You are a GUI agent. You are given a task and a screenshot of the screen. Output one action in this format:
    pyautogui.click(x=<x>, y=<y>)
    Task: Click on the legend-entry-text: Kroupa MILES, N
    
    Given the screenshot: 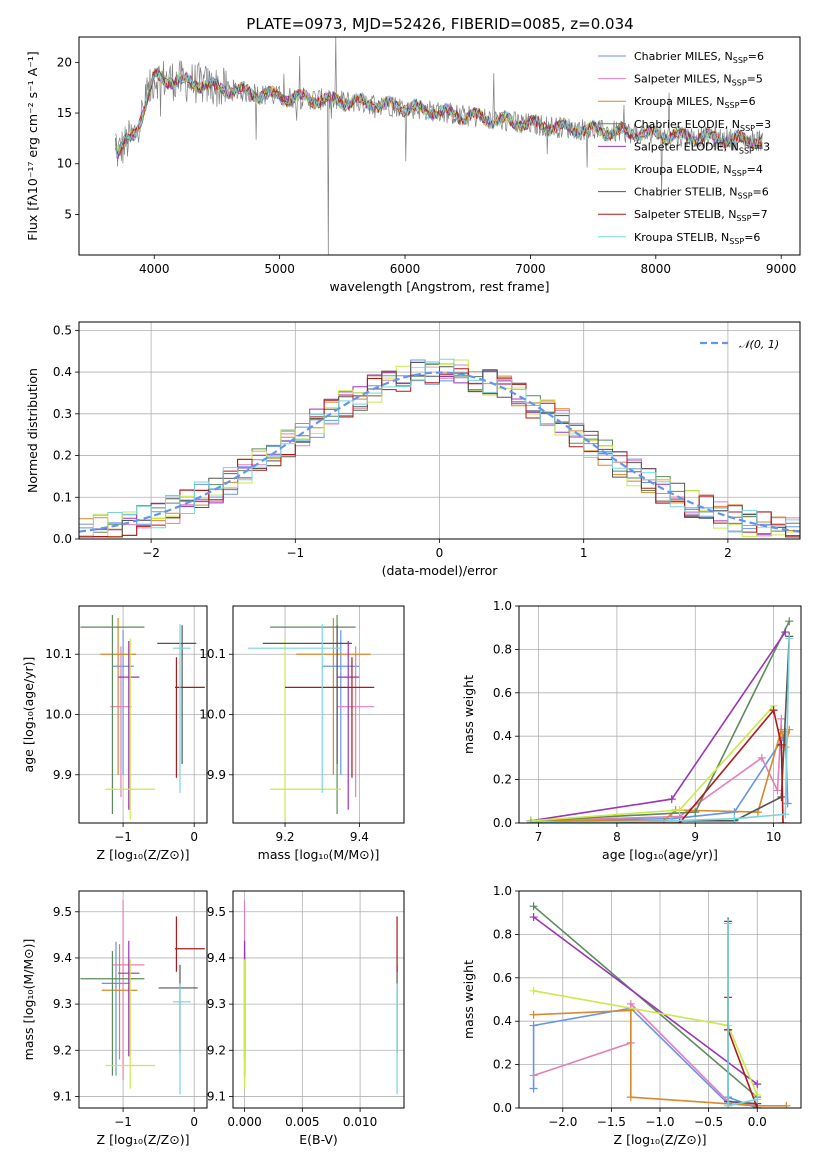 What is the action you would take?
    pyautogui.click(x=679, y=101)
    